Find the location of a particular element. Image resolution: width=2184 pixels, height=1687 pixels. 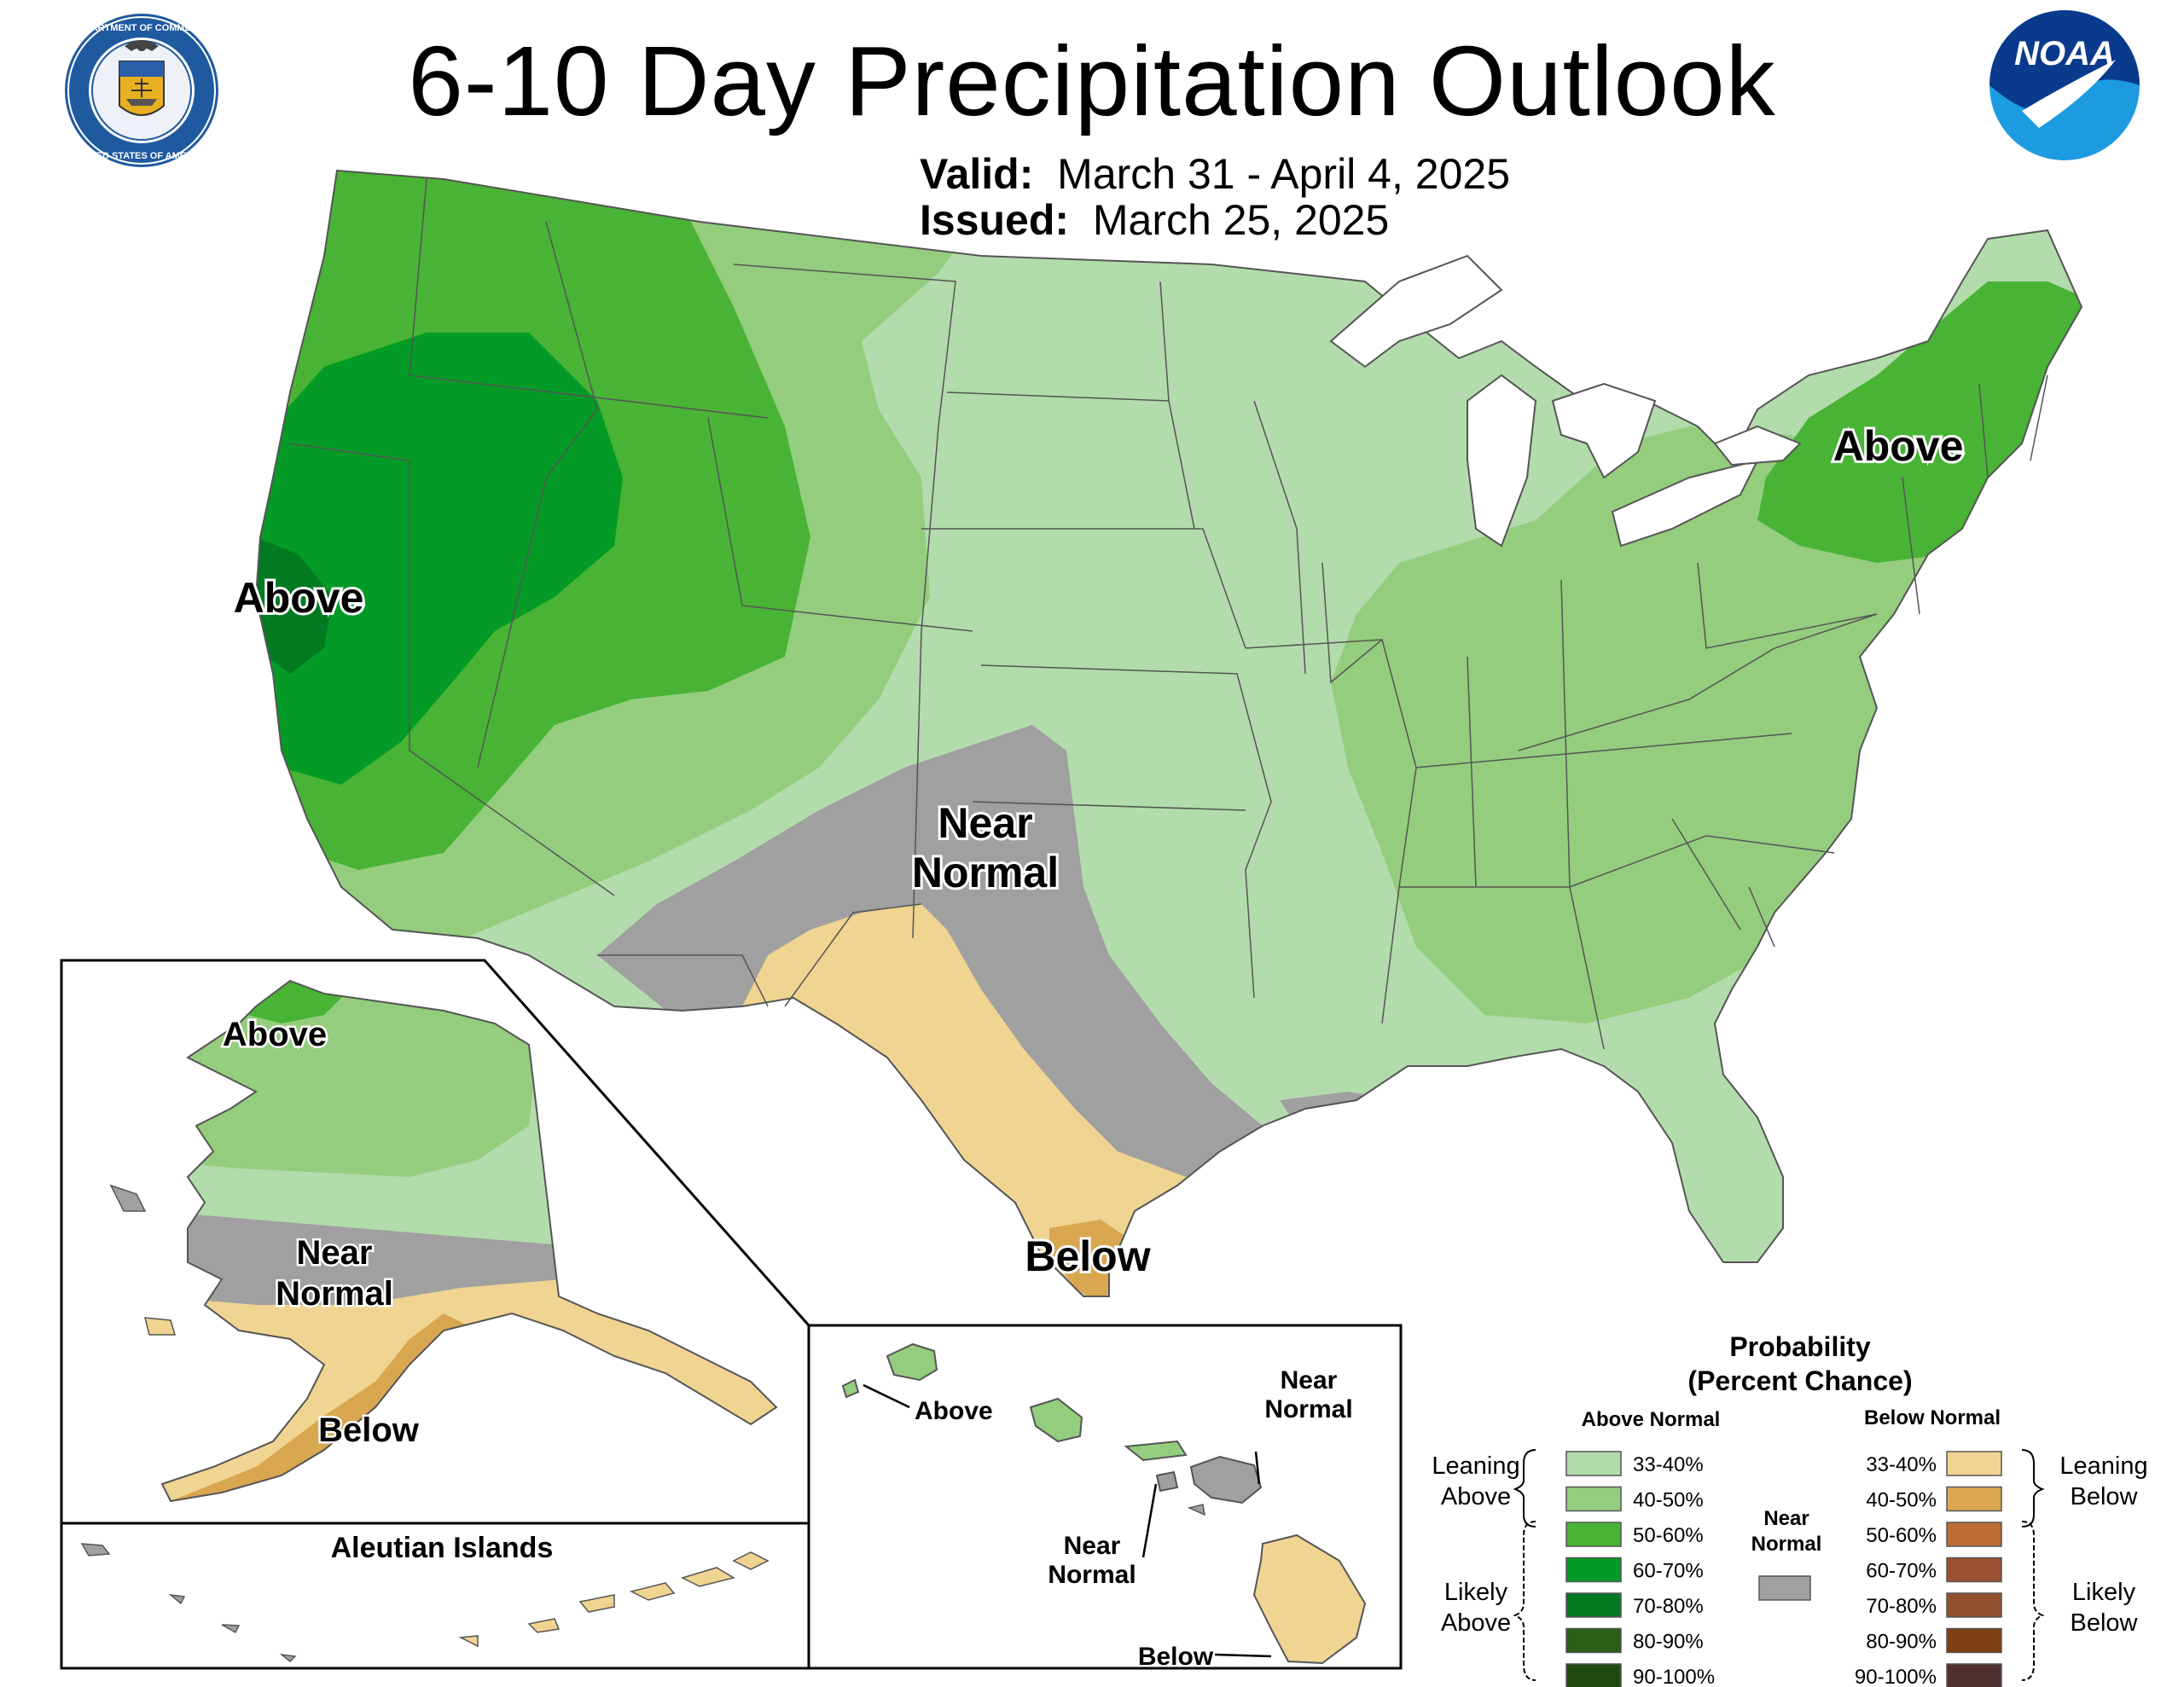

island-kauai is located at coordinates (912, 1362).